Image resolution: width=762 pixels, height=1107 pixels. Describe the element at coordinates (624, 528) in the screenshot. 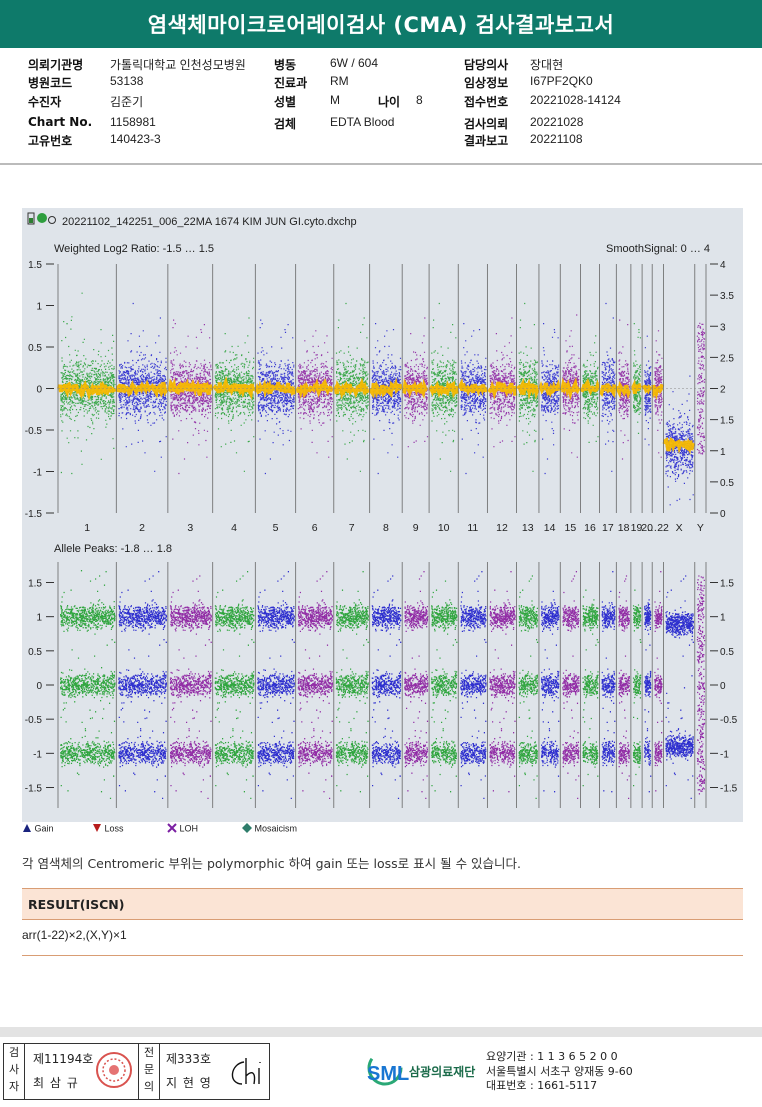

I see `chromosome-label: 18` at that location.